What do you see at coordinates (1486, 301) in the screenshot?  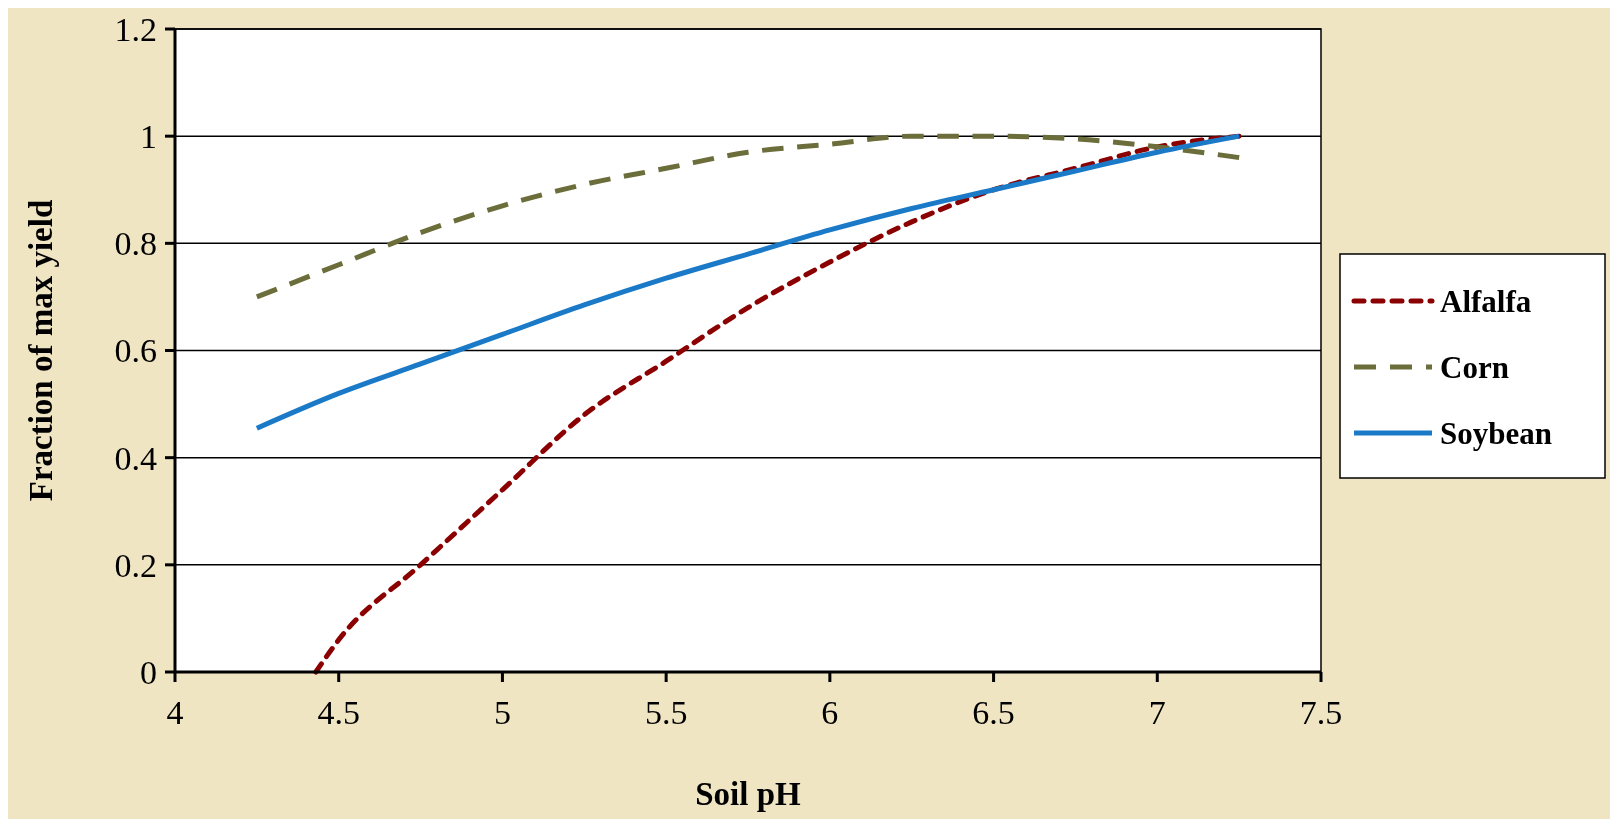 I see `legend-label: Alfalfa` at bounding box center [1486, 301].